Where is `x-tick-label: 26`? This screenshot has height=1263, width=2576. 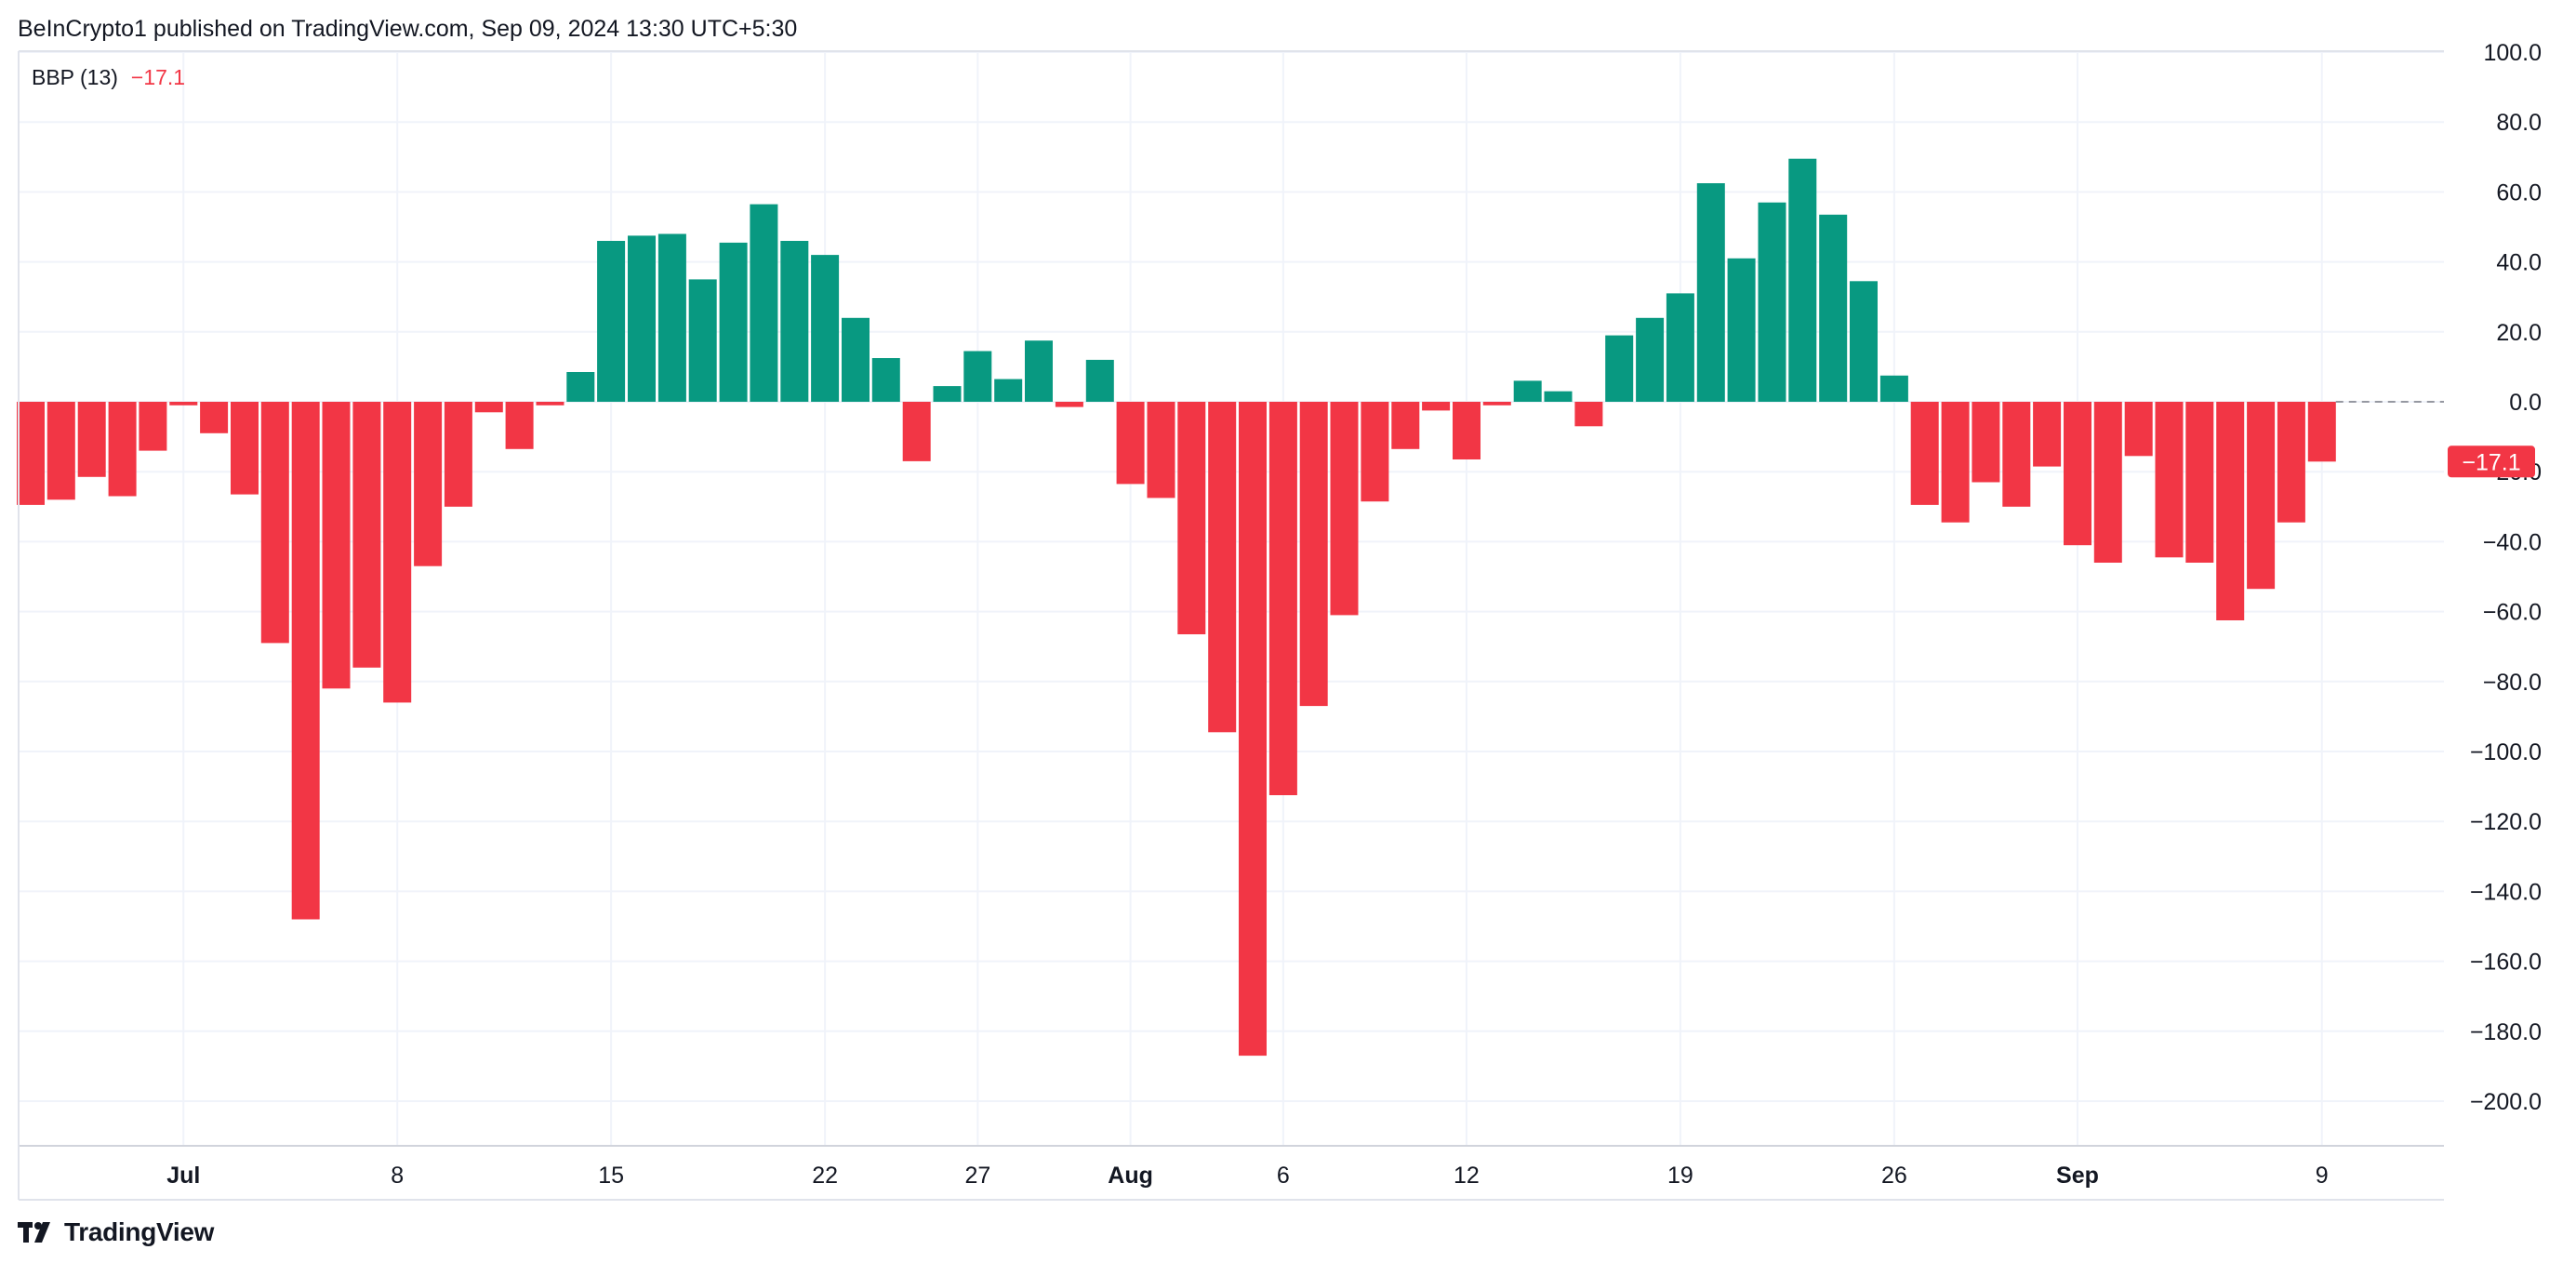 x-tick-label: 26 is located at coordinates (1894, 1176).